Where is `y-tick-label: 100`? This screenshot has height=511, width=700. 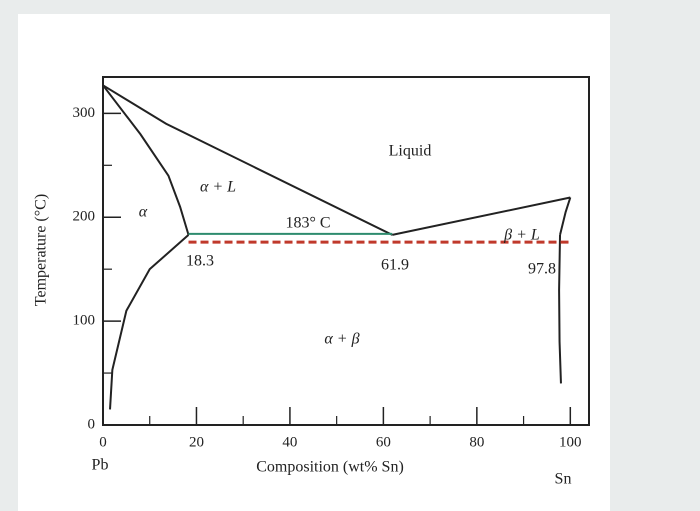
y-tick-label: 100 is located at coordinates (84, 321).